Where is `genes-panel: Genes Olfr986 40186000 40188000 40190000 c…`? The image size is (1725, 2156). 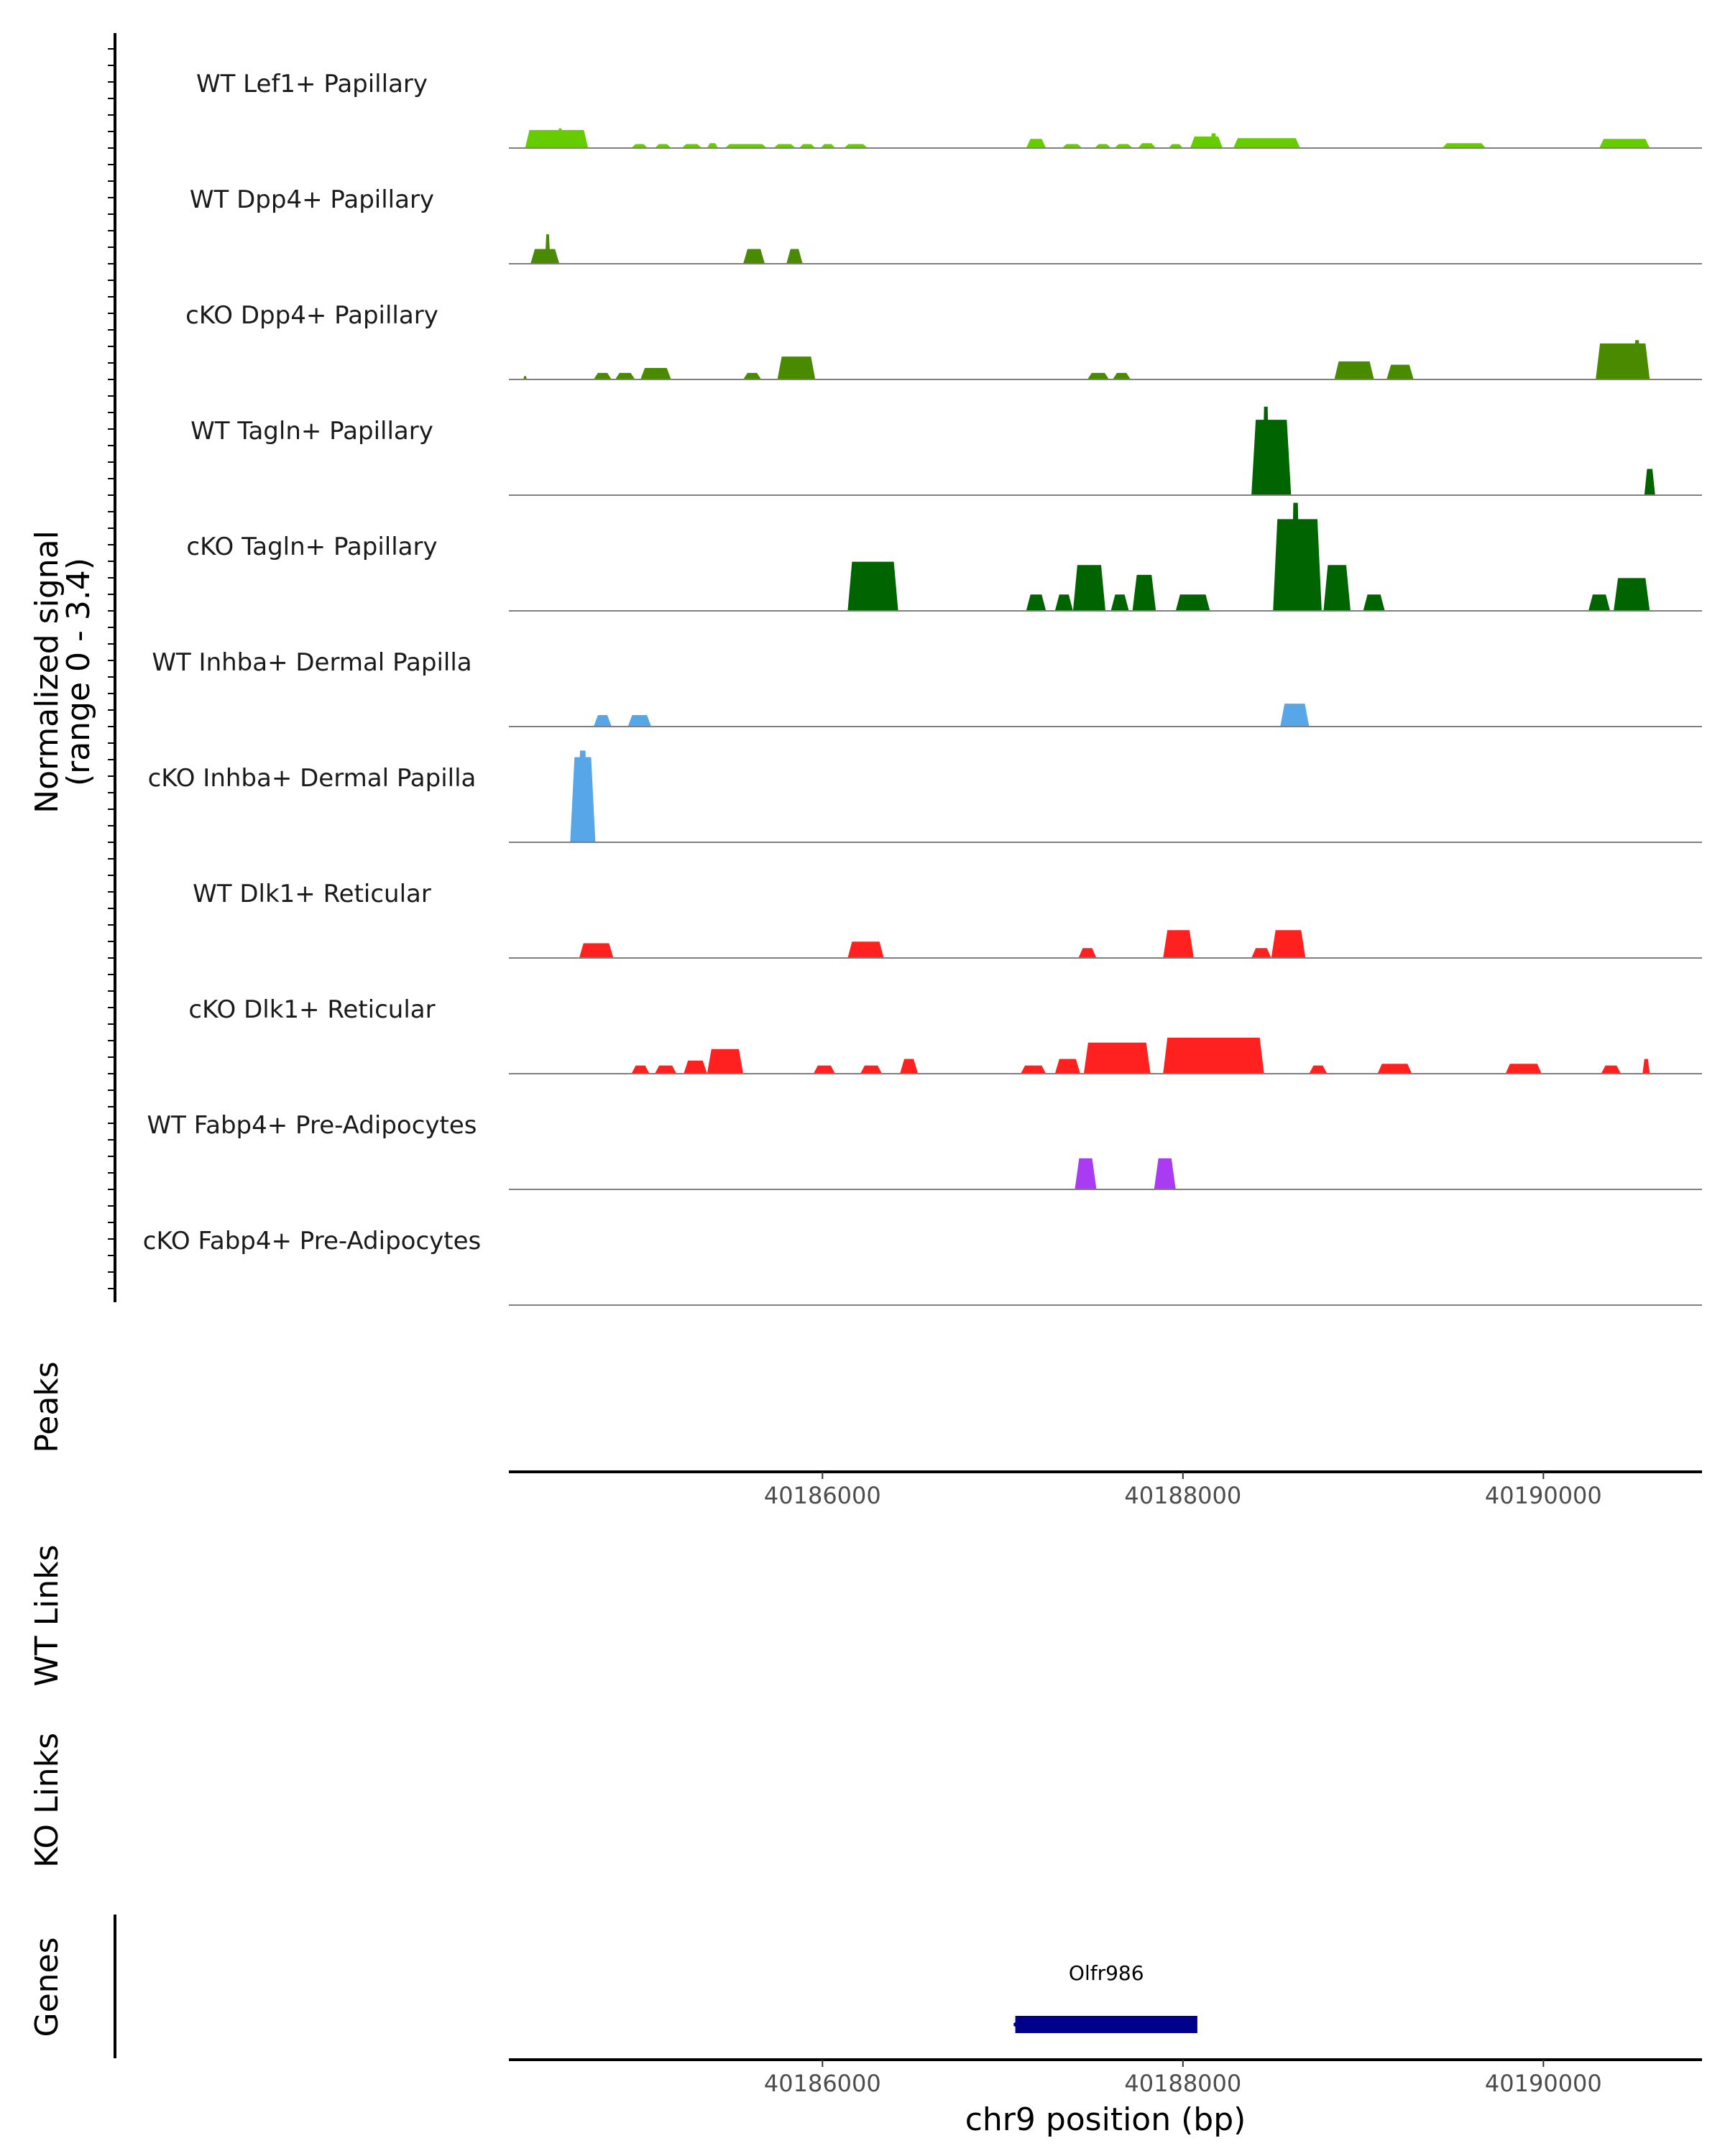 genes-panel: Genes Olfr986 40186000 40188000 40190000 c… is located at coordinates (865, 2026).